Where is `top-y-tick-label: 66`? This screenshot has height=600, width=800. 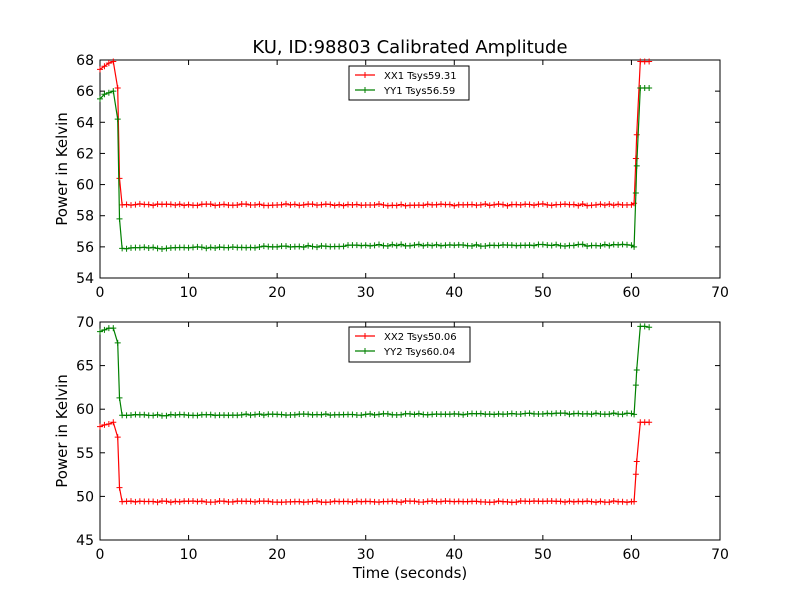
top-y-tick-label: 66 is located at coordinates (85, 92).